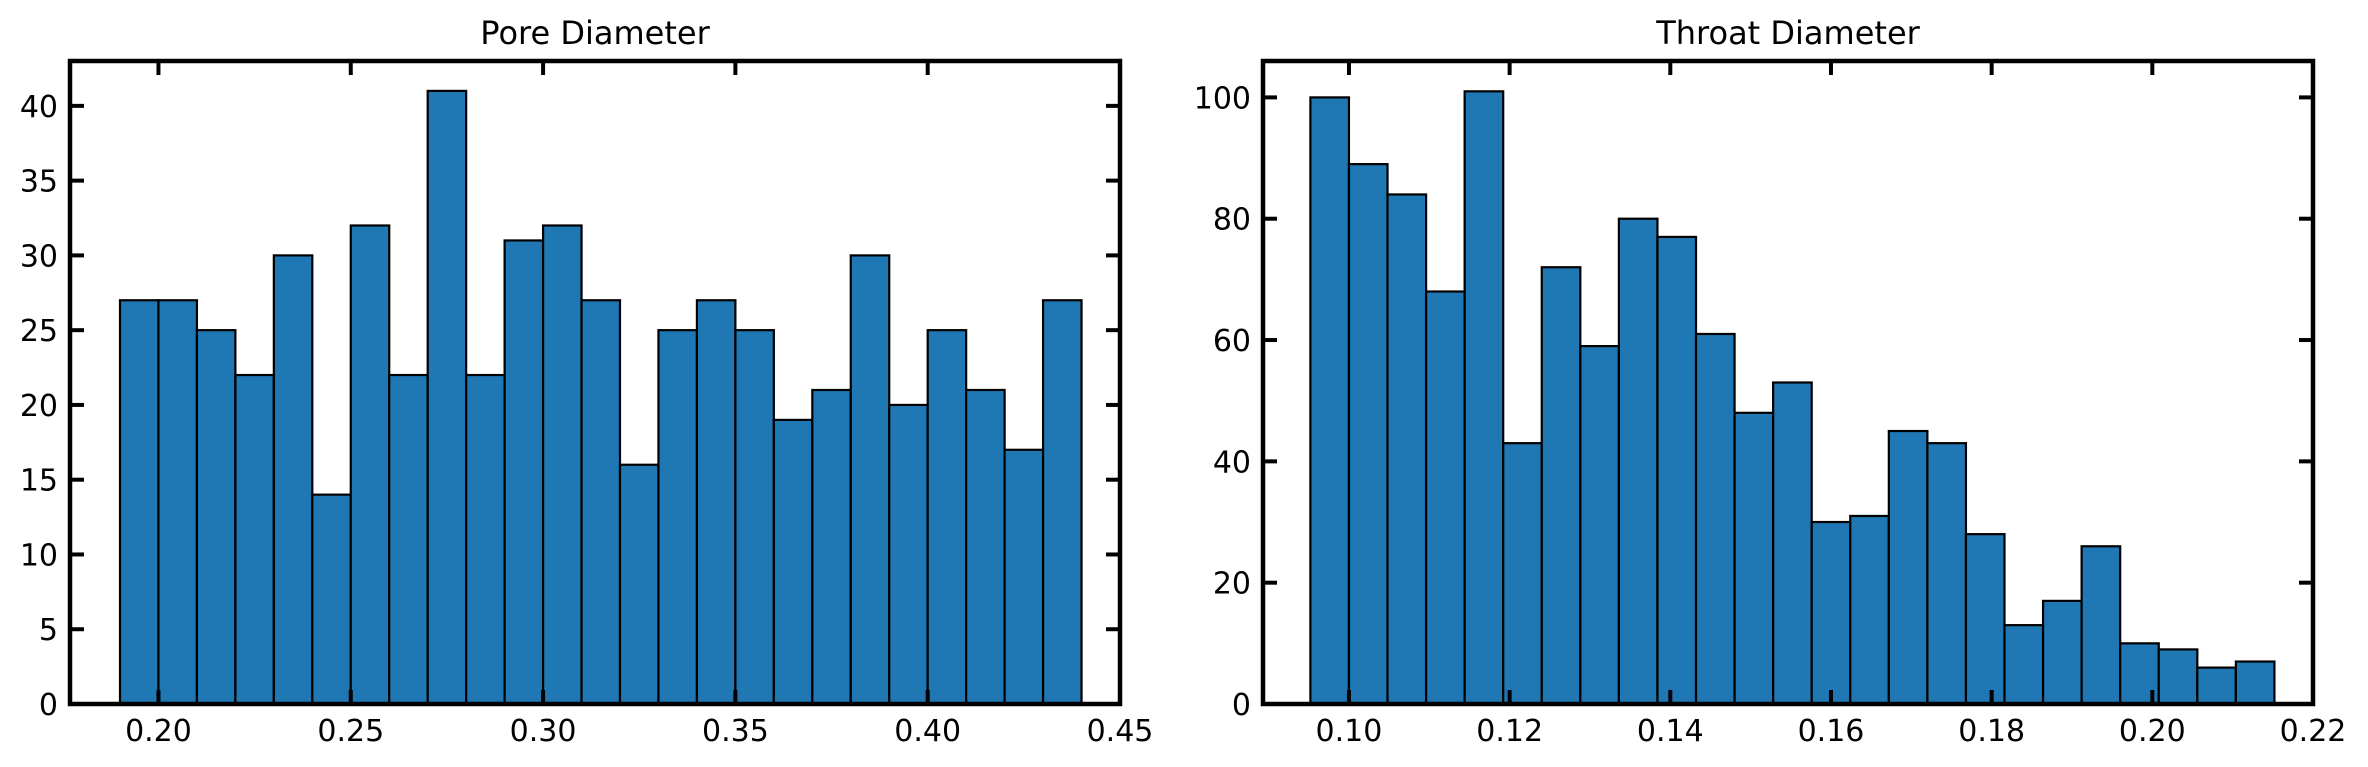  What do you see at coordinates (39, 481) in the screenshot?
I see `pore-y-tick-label: 15` at bounding box center [39, 481].